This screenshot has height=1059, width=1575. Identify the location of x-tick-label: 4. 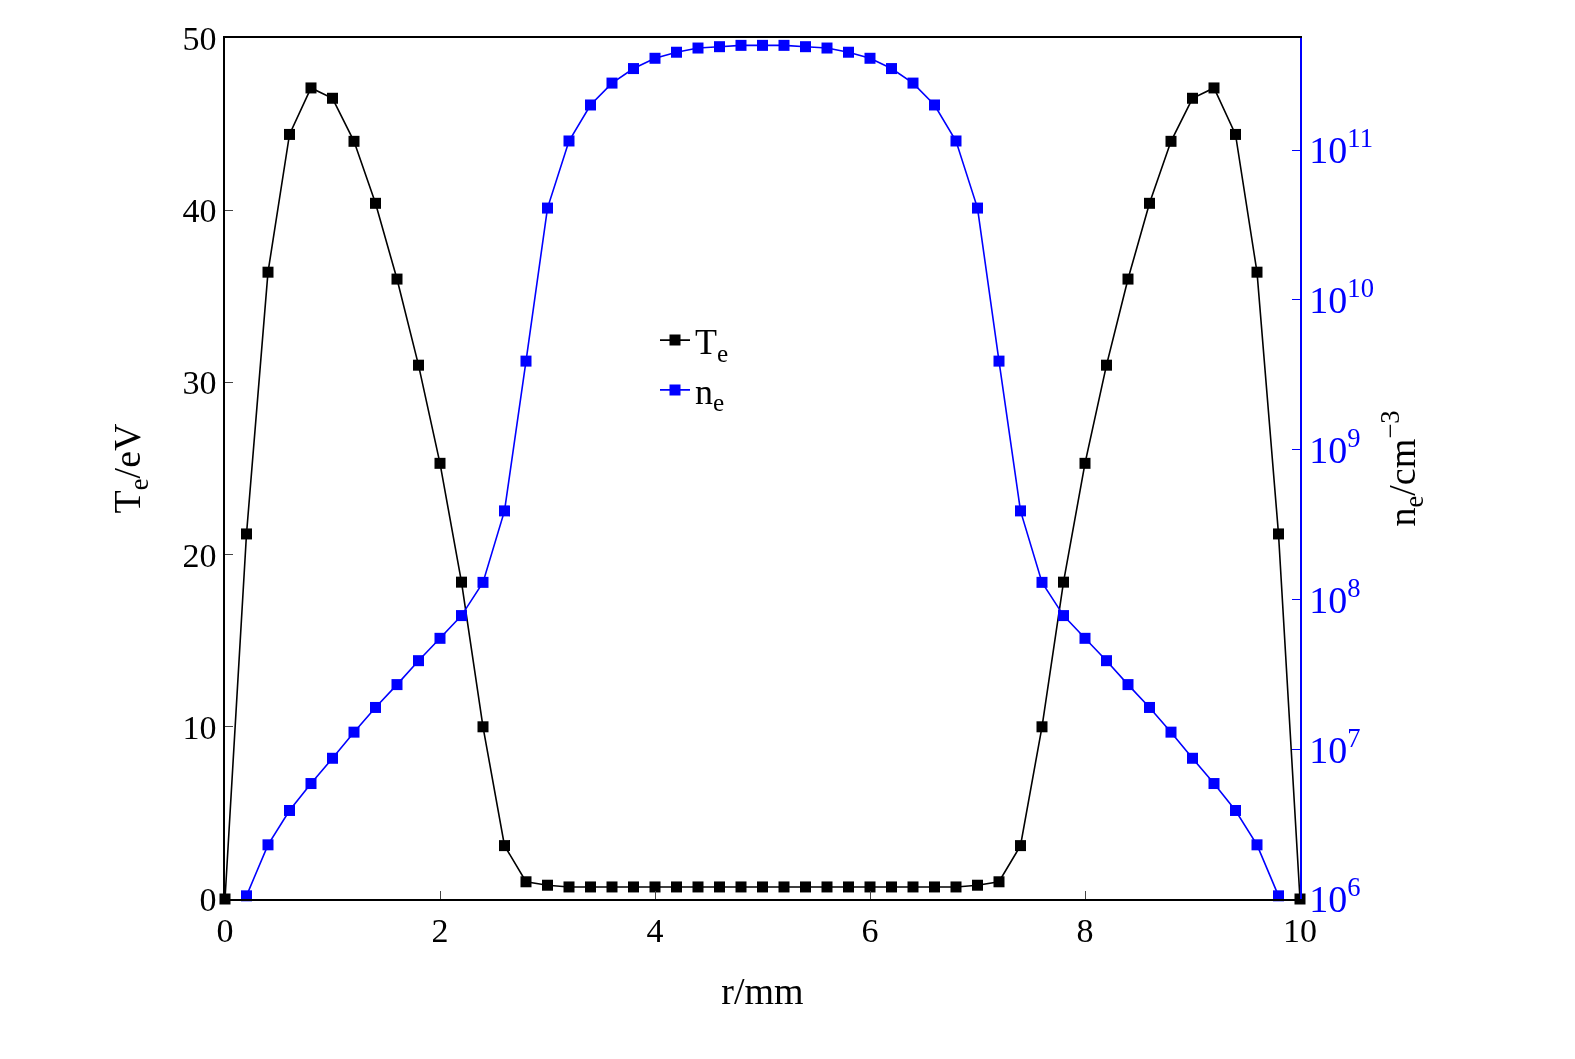
(655, 930).